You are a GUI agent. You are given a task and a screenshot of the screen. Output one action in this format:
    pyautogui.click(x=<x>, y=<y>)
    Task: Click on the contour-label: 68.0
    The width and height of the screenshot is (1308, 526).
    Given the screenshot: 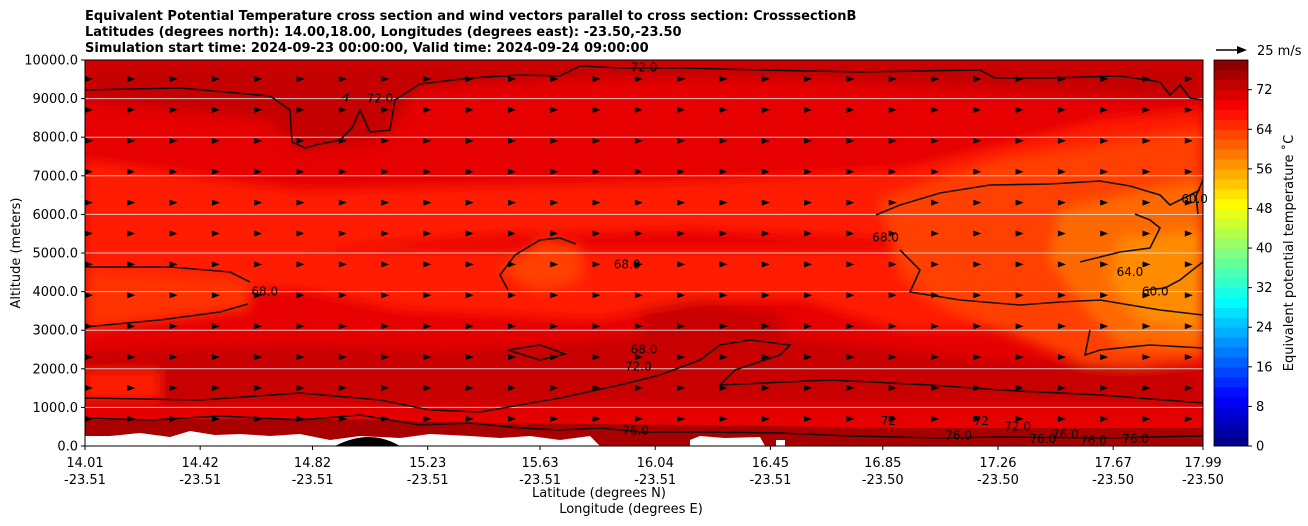 What is the action you would take?
    pyautogui.click(x=627, y=264)
    